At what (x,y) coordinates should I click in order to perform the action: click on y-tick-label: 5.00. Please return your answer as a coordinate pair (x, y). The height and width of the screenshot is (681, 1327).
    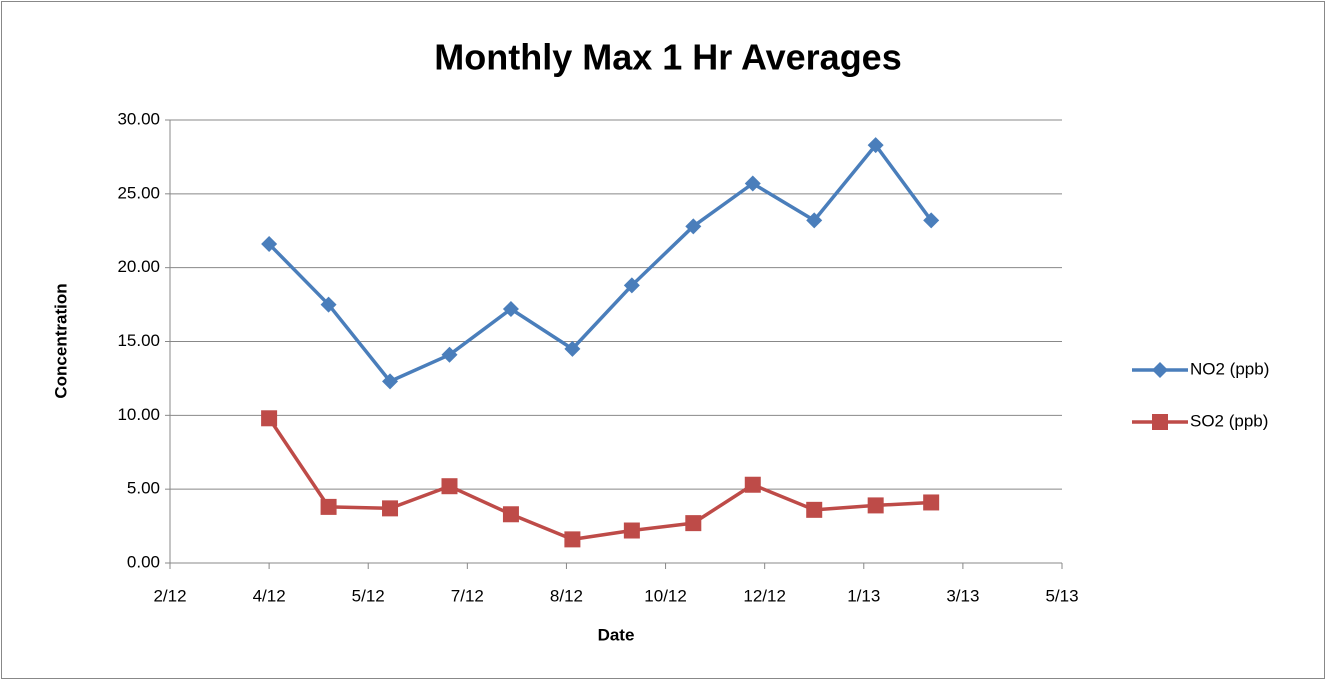
    Looking at the image, I should click on (143, 488).